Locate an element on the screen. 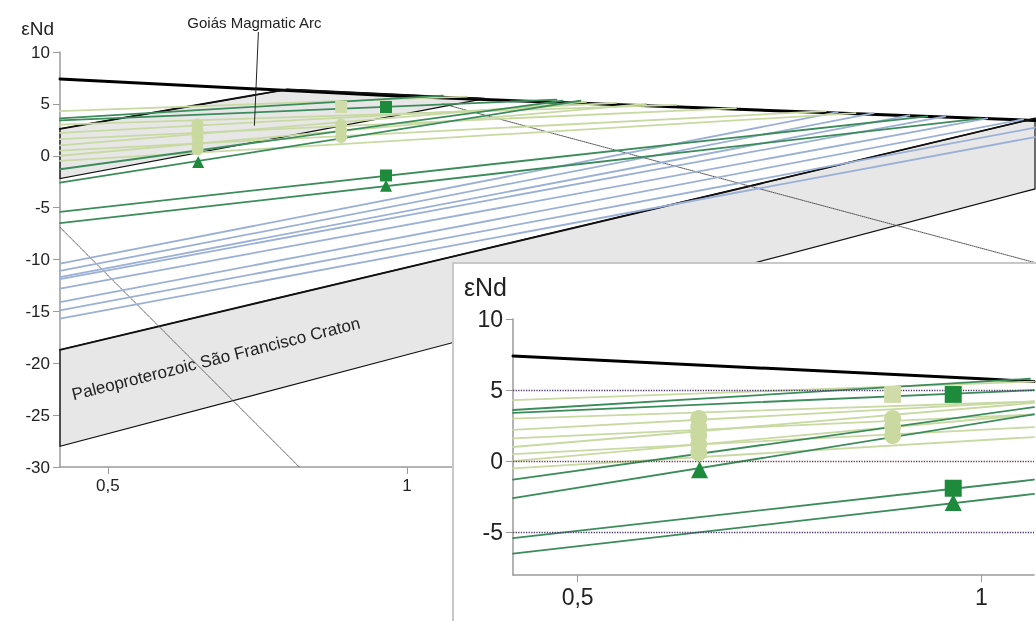  y-tick-label: -15 is located at coordinates (37, 311).